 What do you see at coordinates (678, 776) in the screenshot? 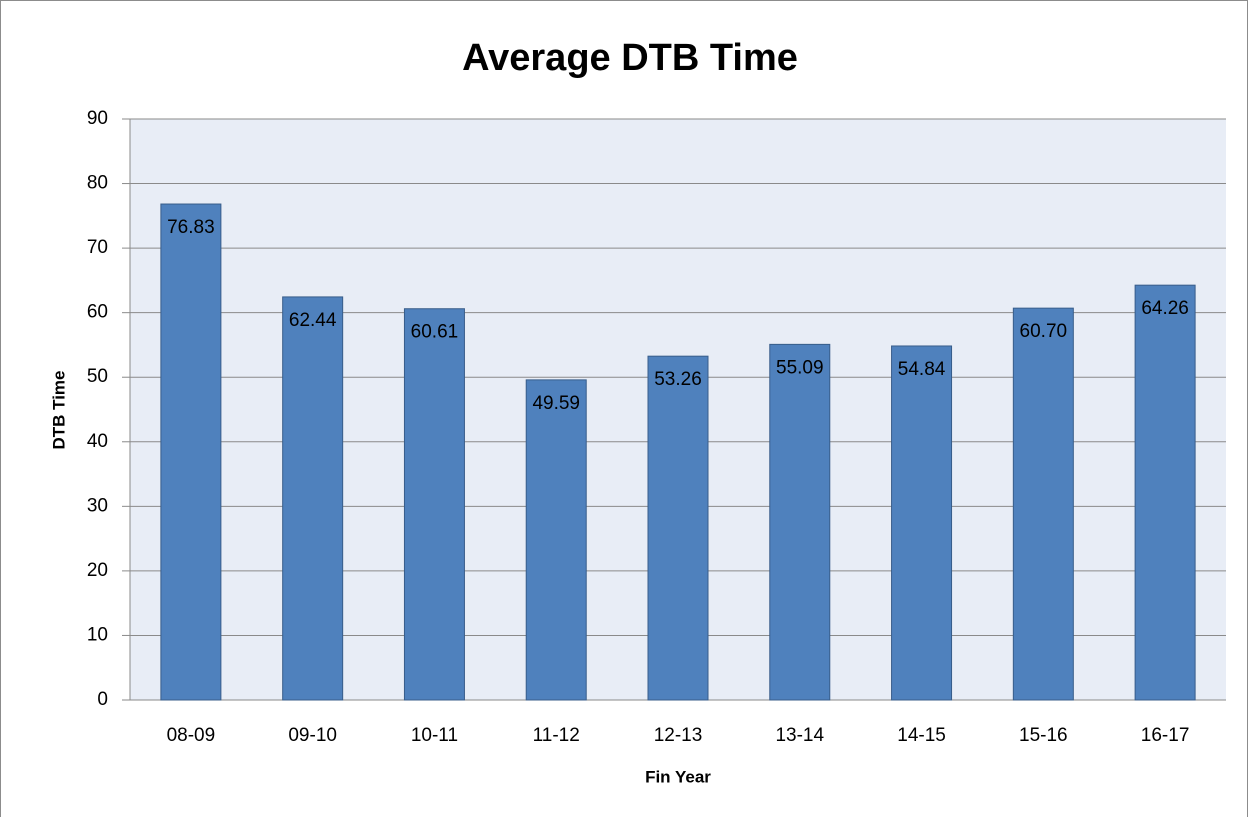
I see `x-axis-title: Fin Year` at bounding box center [678, 776].